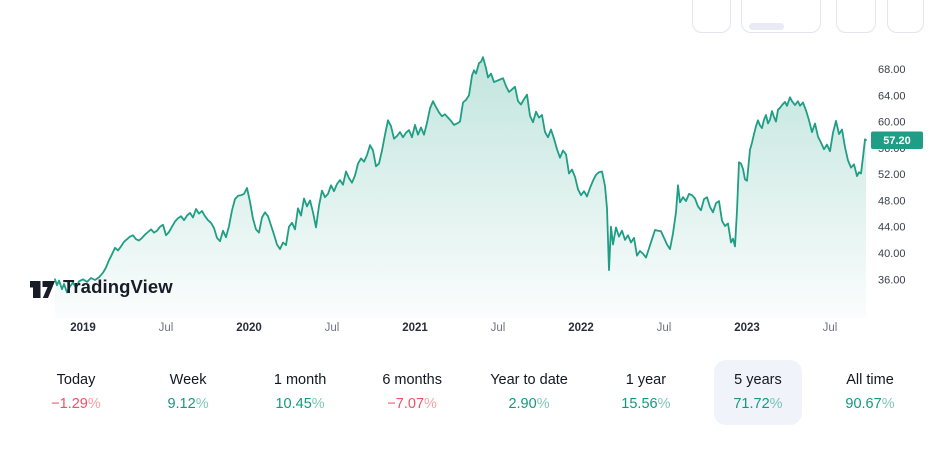 The image size is (934, 476). I want to click on y-axis-tick-label: 64.00, so click(892, 96).